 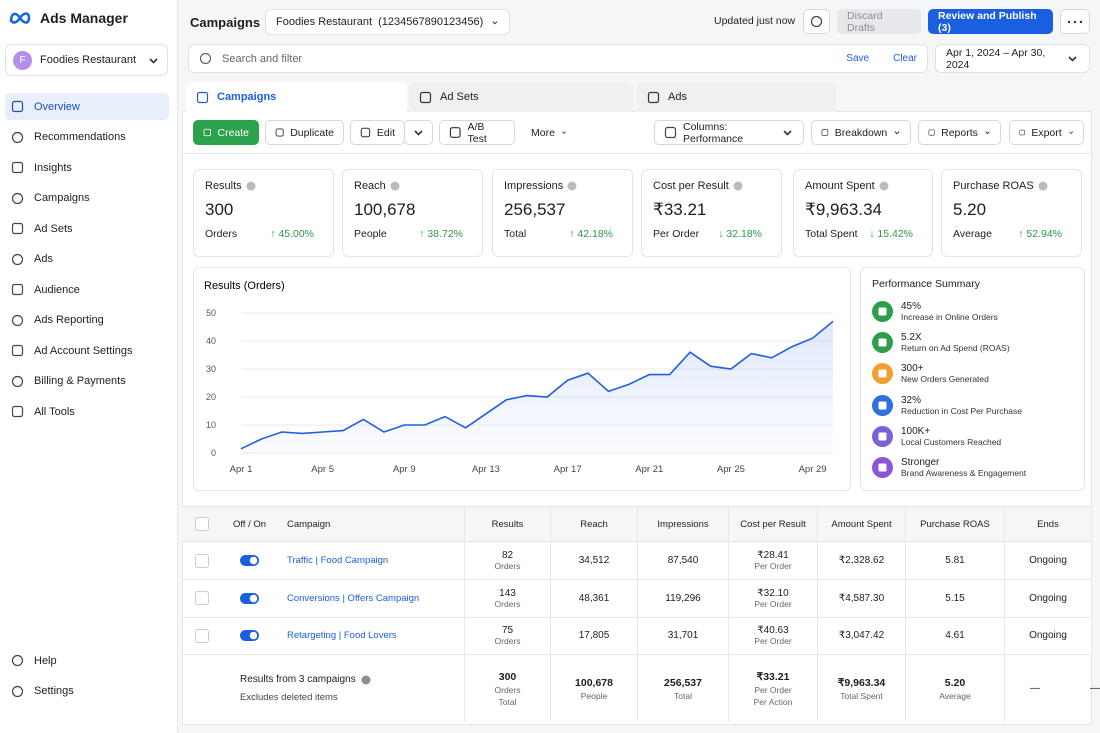 I want to click on x-tick-label: Apr 5, so click(x=322, y=469).